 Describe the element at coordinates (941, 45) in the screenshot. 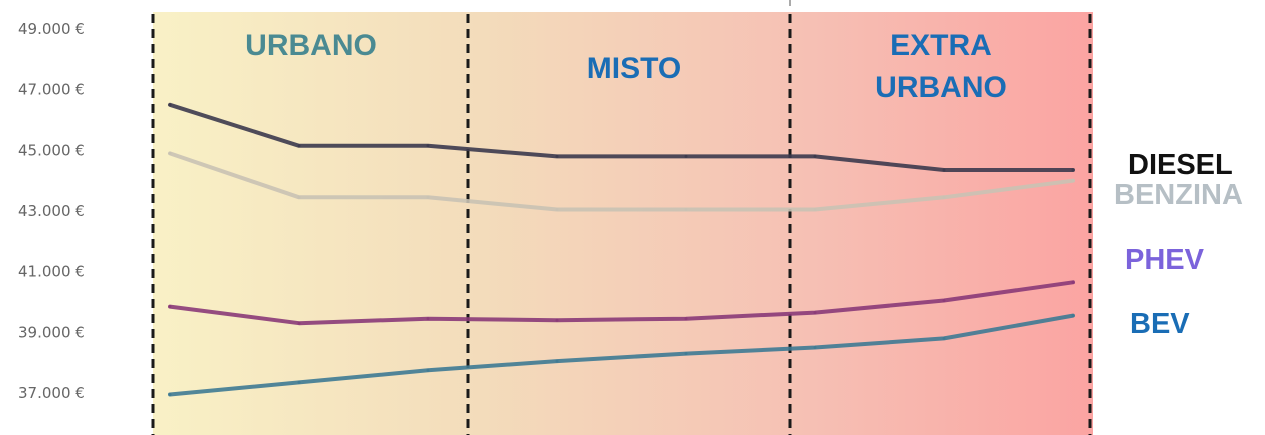

I see `zone-label: EXTRA` at that location.